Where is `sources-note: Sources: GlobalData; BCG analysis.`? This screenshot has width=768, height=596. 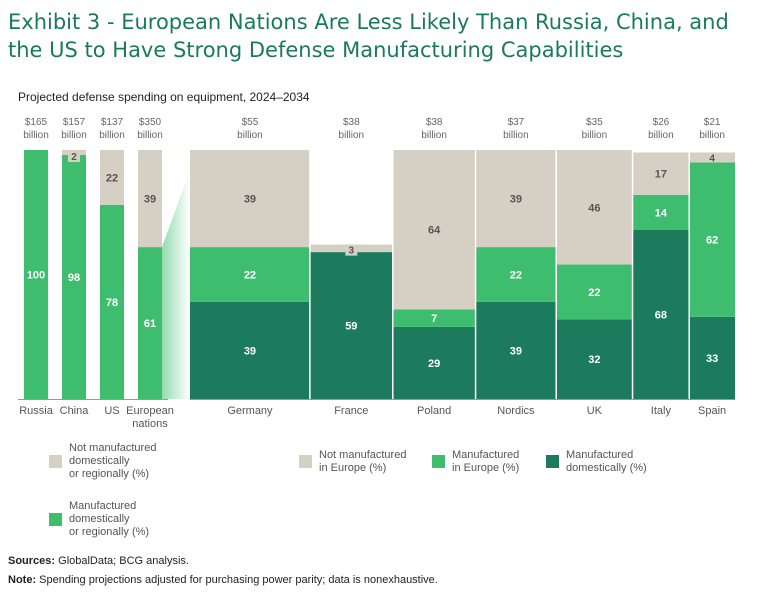
sources-note: Sources: GlobalData; BCG analysis. is located at coordinates (98, 561).